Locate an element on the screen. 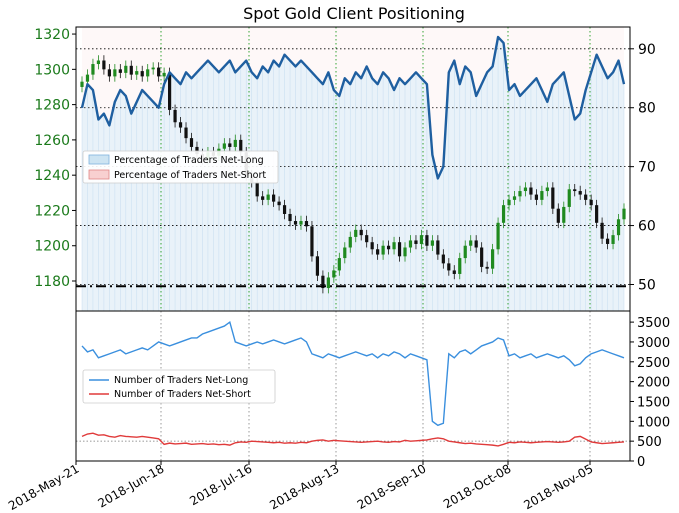  legend-swatch-net-short is located at coordinates (99, 174).